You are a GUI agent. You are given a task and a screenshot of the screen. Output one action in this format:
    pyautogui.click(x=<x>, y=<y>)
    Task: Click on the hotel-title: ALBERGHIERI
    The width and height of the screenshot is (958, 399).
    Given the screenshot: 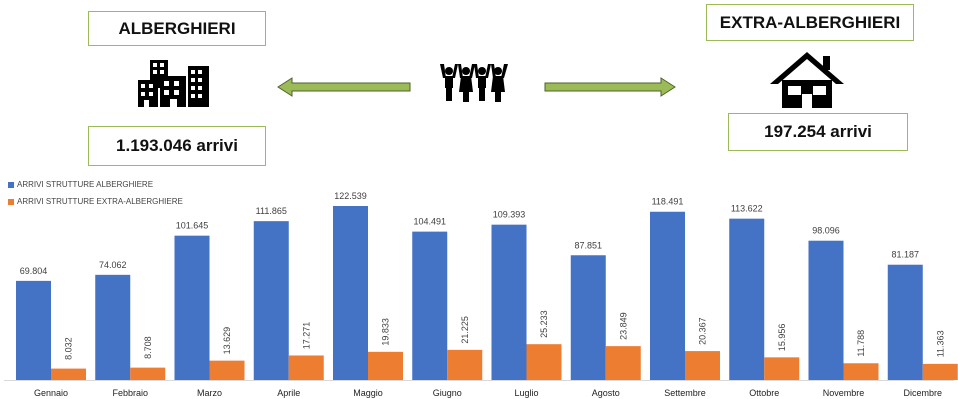 What is the action you would take?
    pyautogui.click(x=177, y=28)
    